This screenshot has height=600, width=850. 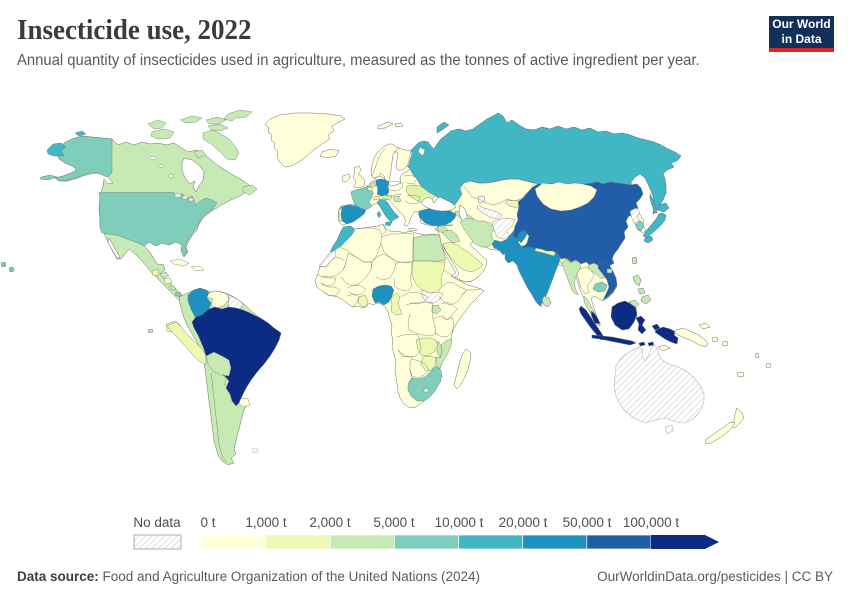 I want to click on svg-text: 2,000 t, so click(x=330, y=522).